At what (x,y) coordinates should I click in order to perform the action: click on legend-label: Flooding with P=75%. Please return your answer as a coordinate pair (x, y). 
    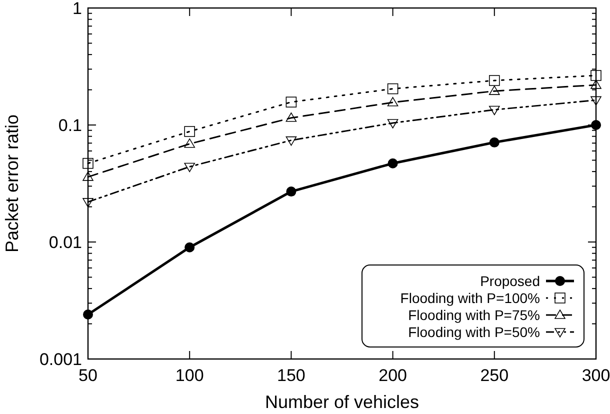
    Looking at the image, I should click on (474, 314).